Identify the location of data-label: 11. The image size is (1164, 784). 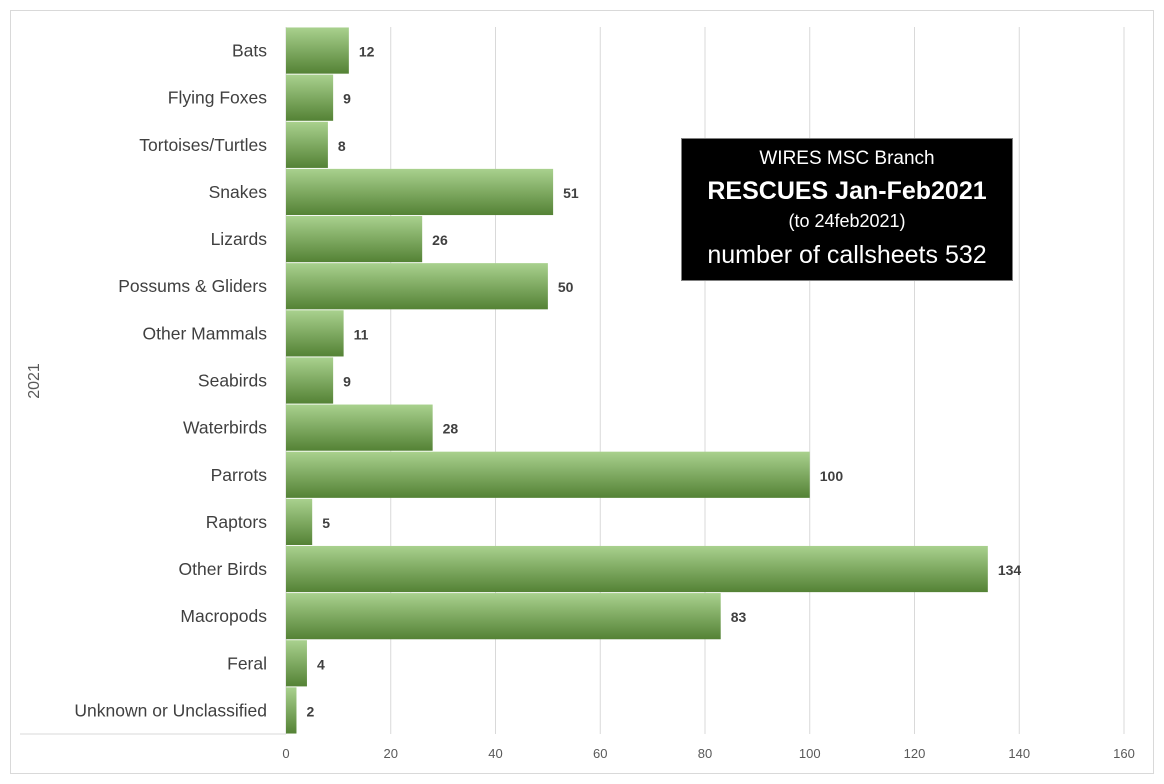
(361, 334).